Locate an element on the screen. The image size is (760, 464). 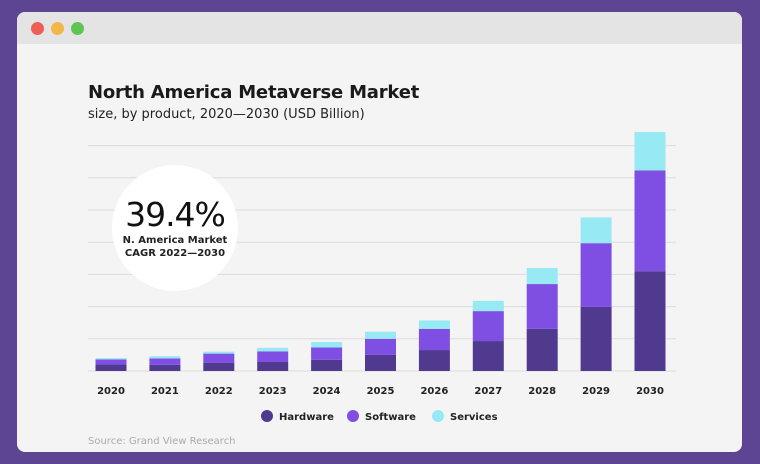
x-tick-label: 2027 is located at coordinates (488, 391).